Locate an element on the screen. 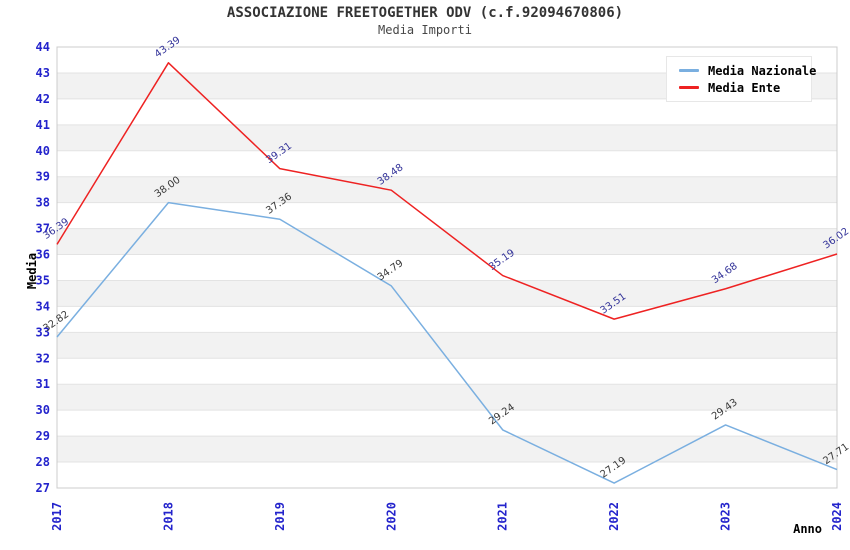 Image resolution: width=850 pixels, height=550 pixels. y-tick-label: 30 is located at coordinates (43, 410).